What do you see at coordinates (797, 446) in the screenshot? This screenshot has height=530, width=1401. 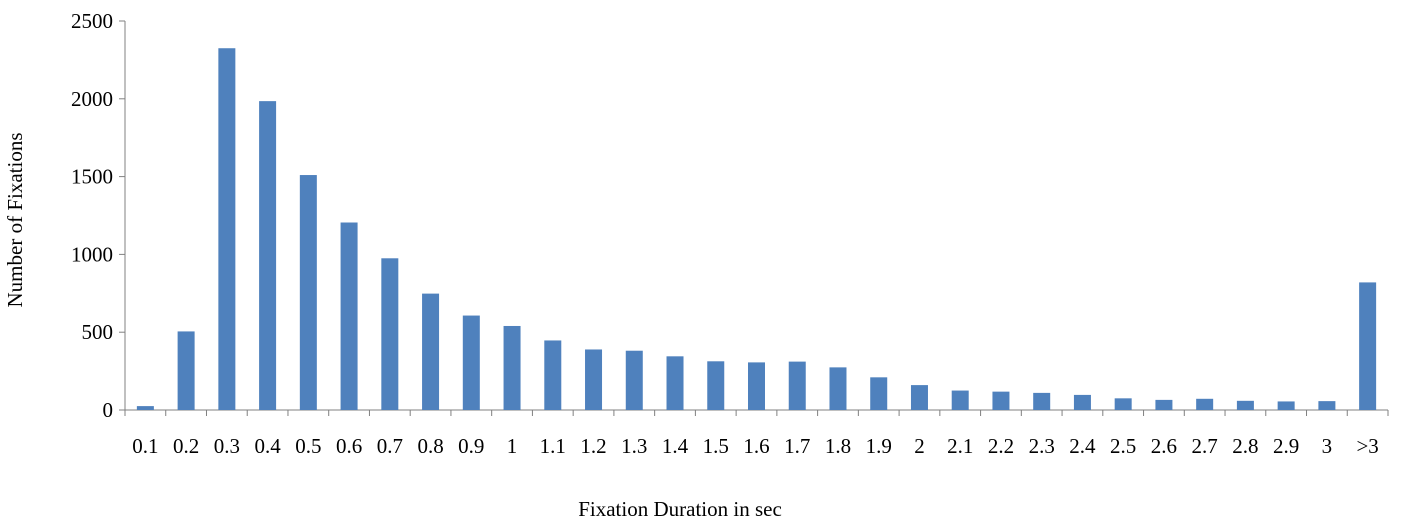 I see `x-tick-label: 1.7` at bounding box center [797, 446].